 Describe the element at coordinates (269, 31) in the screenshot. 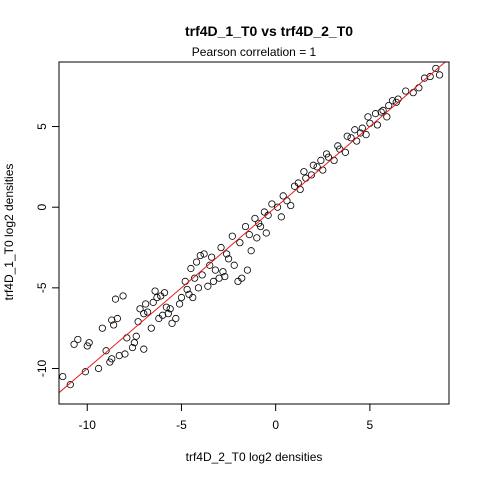

I see `chart-title: trf4D_1_T0 vs trf4D_2_T0` at that location.